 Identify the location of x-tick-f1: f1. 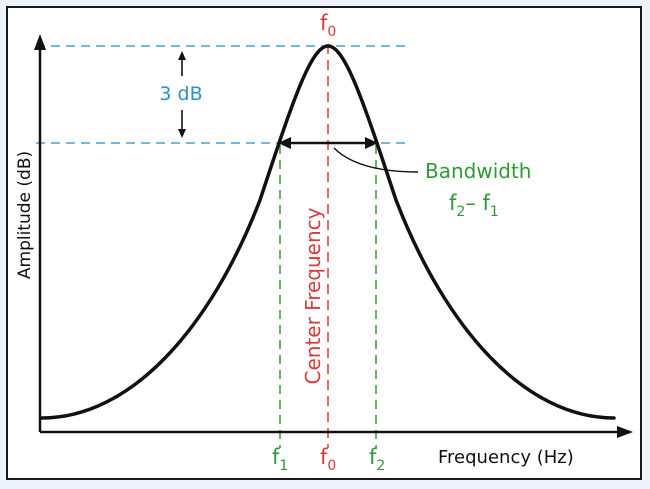
(280, 459).